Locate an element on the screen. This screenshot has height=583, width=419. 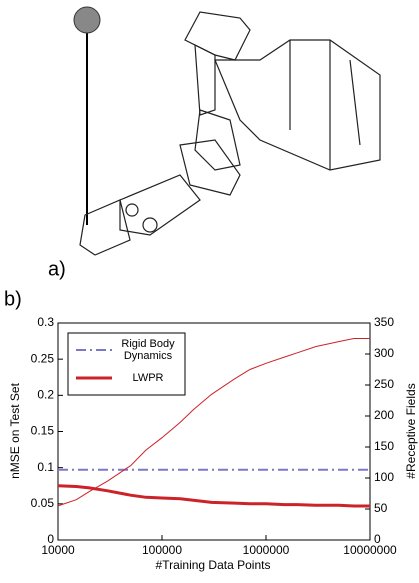
x-tick-label: 1000000 is located at coordinates (266, 550).